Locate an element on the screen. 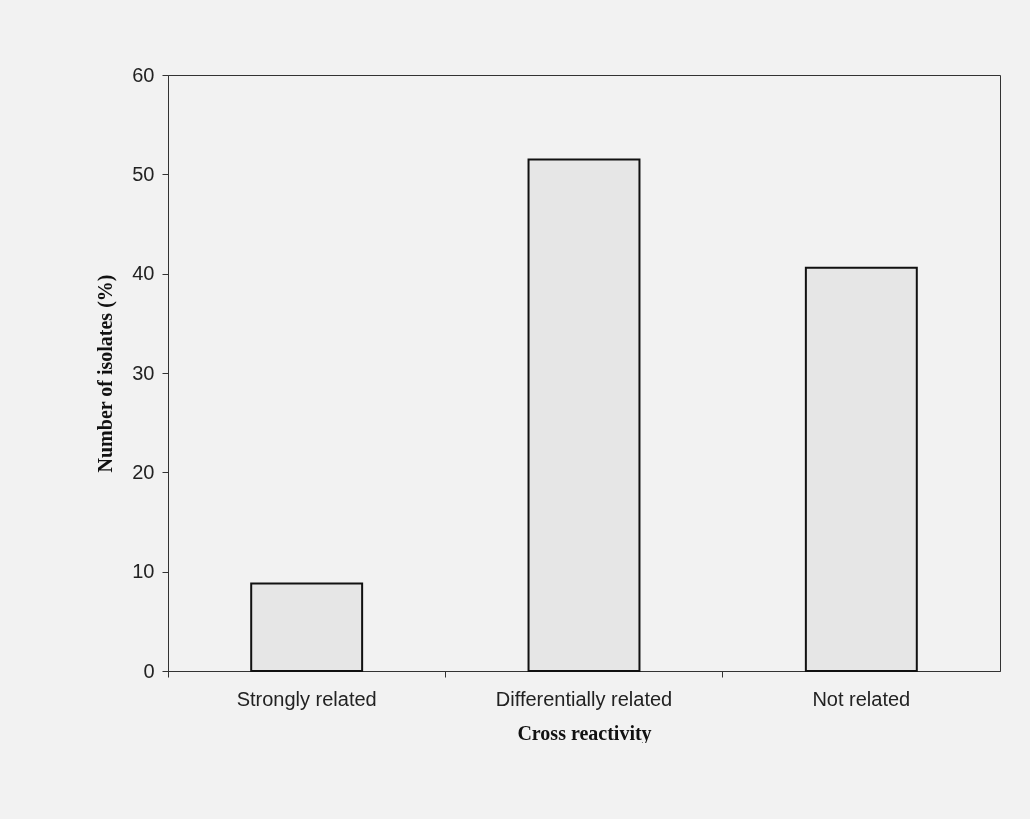 Image resolution: width=1030 pixels, height=819 pixels. x-tick-label: Not related is located at coordinates (861, 698).